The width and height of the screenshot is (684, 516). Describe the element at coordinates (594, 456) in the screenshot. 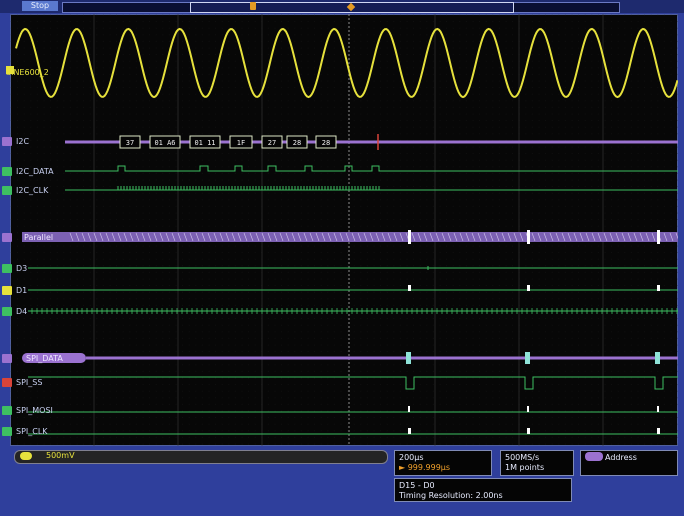

I see `bus-trigger-icon` at that location.